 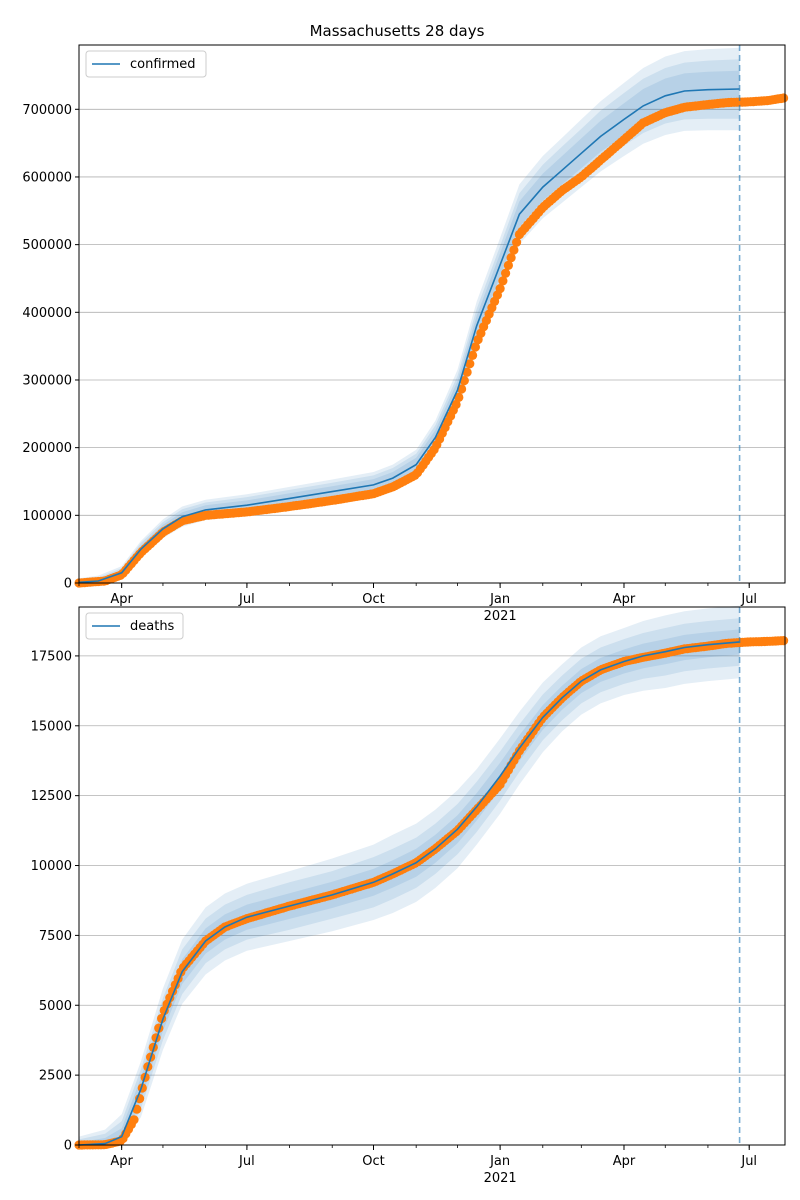 I want to click on y-tick-label: 12500, so click(x=51, y=796).